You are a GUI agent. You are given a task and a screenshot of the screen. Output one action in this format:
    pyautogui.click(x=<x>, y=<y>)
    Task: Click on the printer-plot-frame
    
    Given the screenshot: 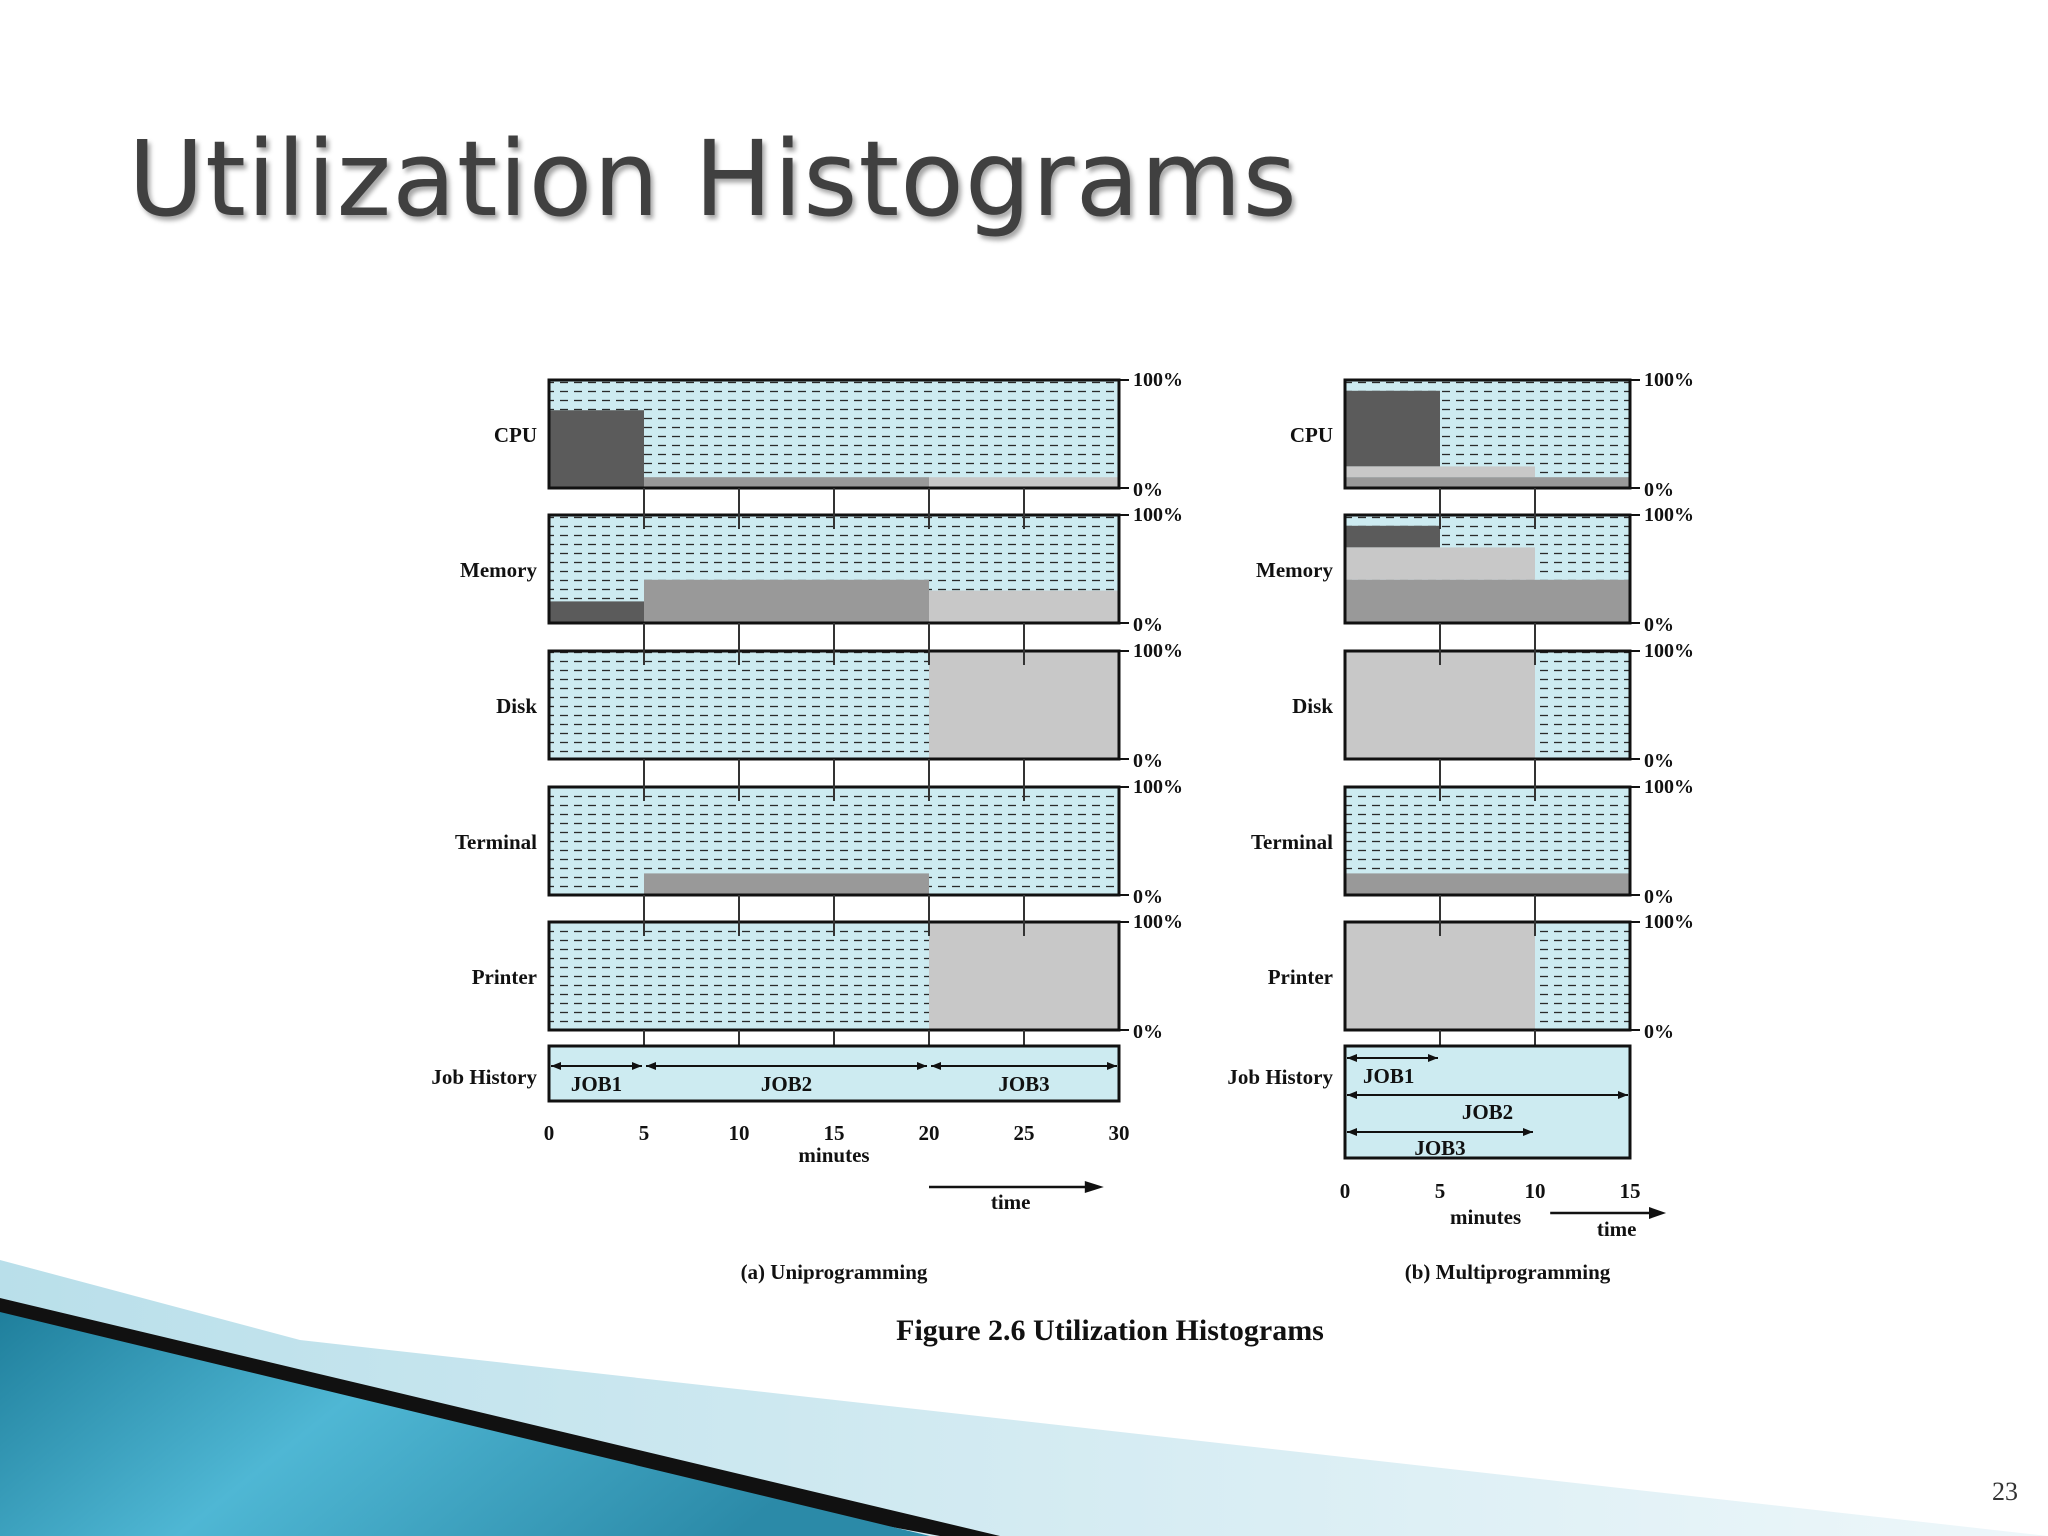 What is the action you would take?
    pyautogui.click(x=1487, y=976)
    